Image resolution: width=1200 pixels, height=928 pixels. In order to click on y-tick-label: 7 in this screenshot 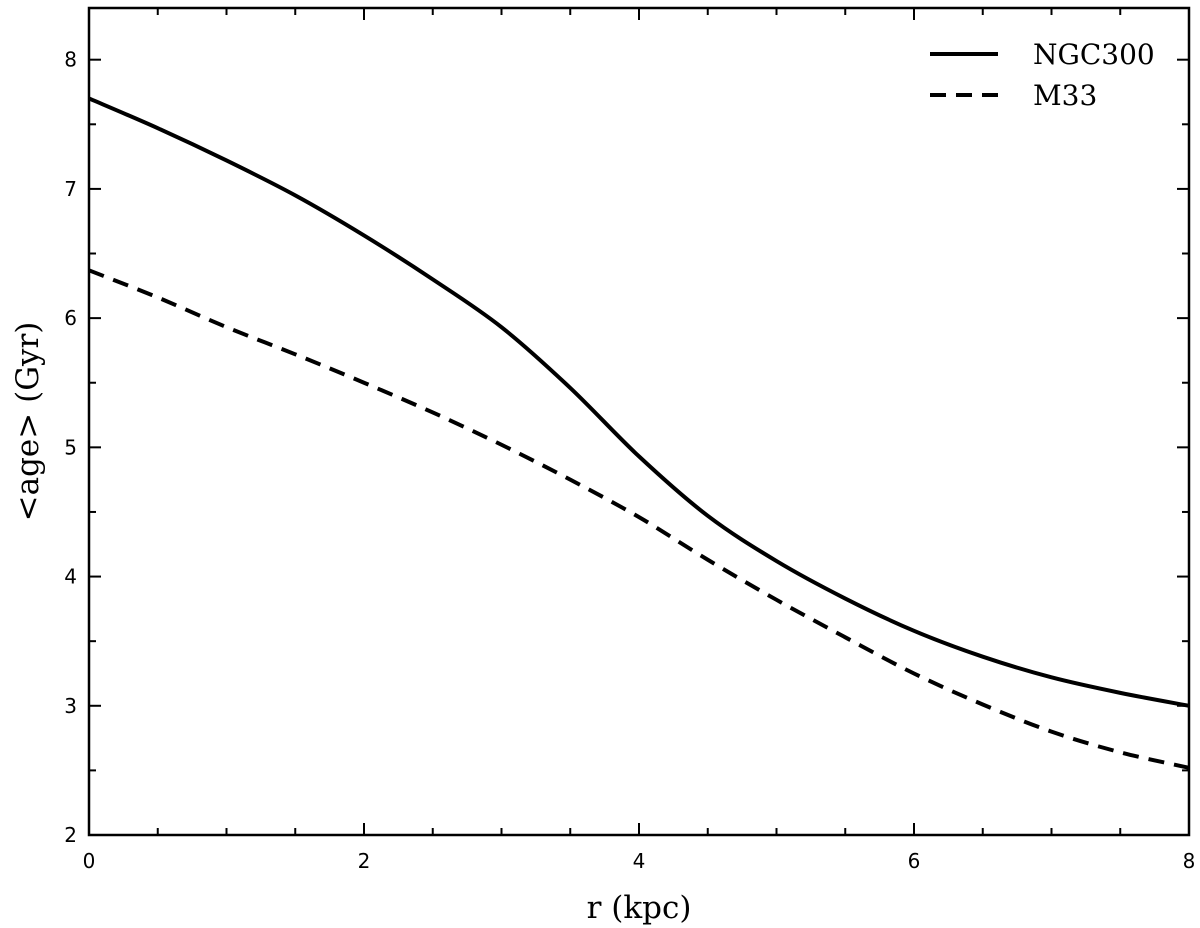, I will do `click(70, 189)`.